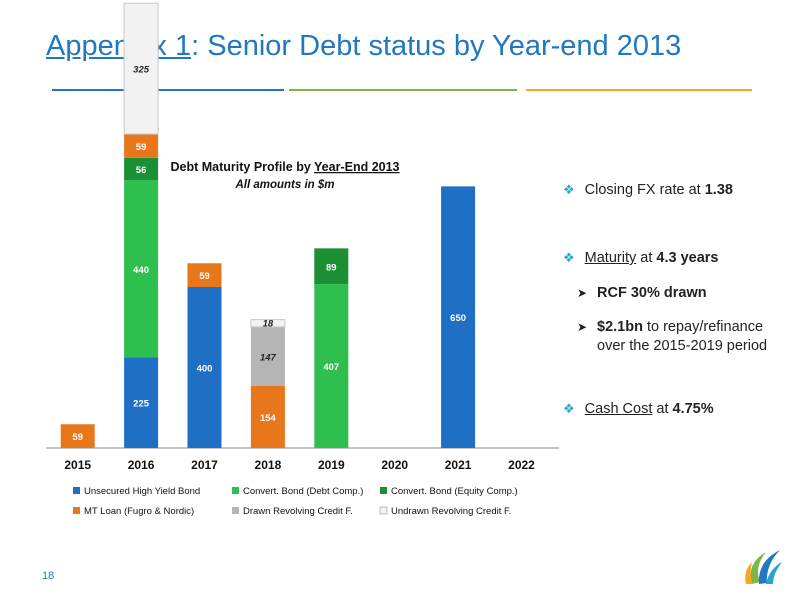 The image size is (800, 600). What do you see at coordinates (298, 511) in the screenshot?
I see `legend-label: Drawn Revolving Credit F.` at bounding box center [298, 511].